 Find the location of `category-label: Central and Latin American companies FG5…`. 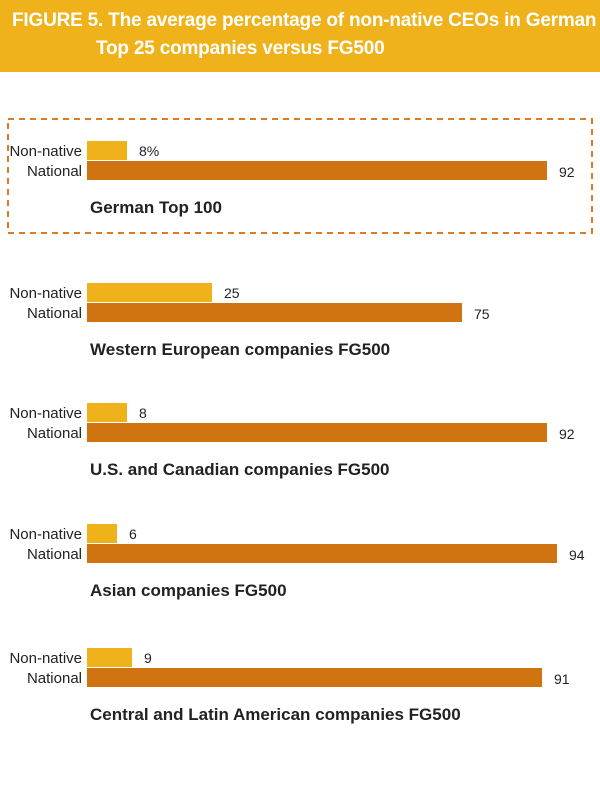

category-label: Central and Latin American companies FG5… is located at coordinates (275, 714).